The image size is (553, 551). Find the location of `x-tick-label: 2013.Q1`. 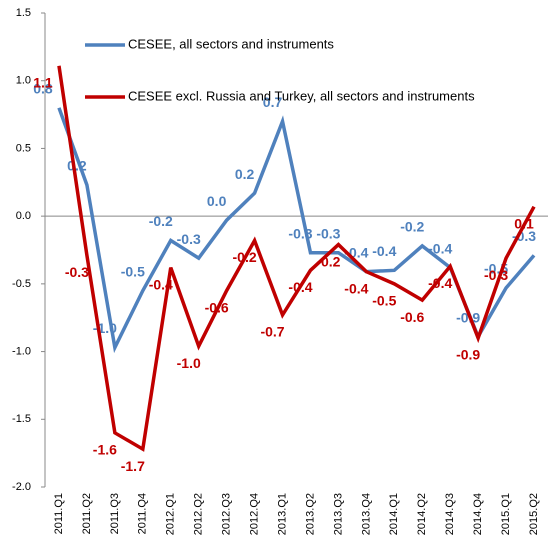

x-tick-label: 2013.Q1 is located at coordinates (282, 514).